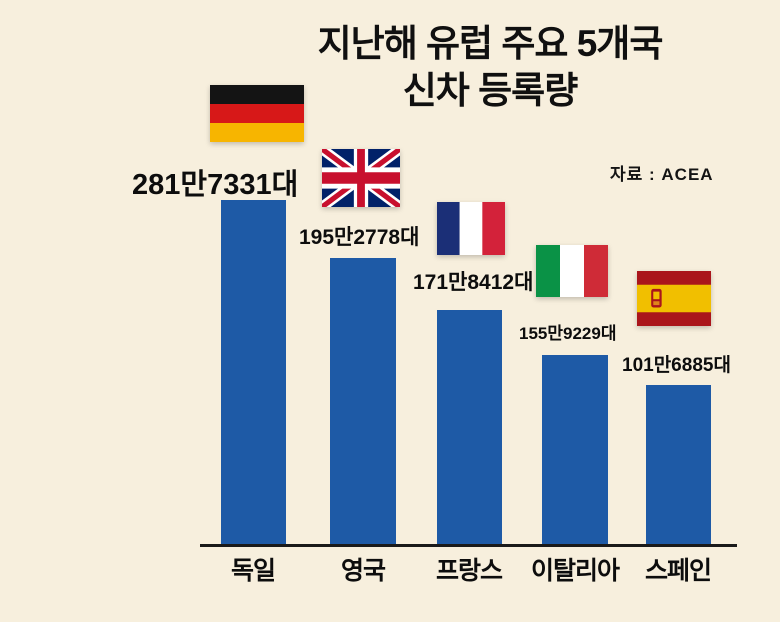 The image size is (780, 622). I want to click on value-label-germany: 281만7331대, so click(215, 185).